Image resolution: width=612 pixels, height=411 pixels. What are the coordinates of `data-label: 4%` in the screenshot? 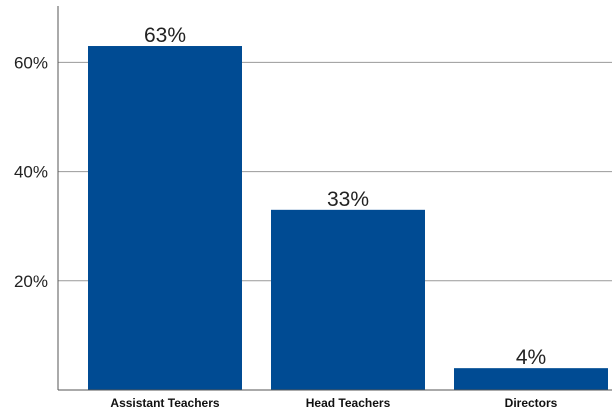 It's located at (531, 357).